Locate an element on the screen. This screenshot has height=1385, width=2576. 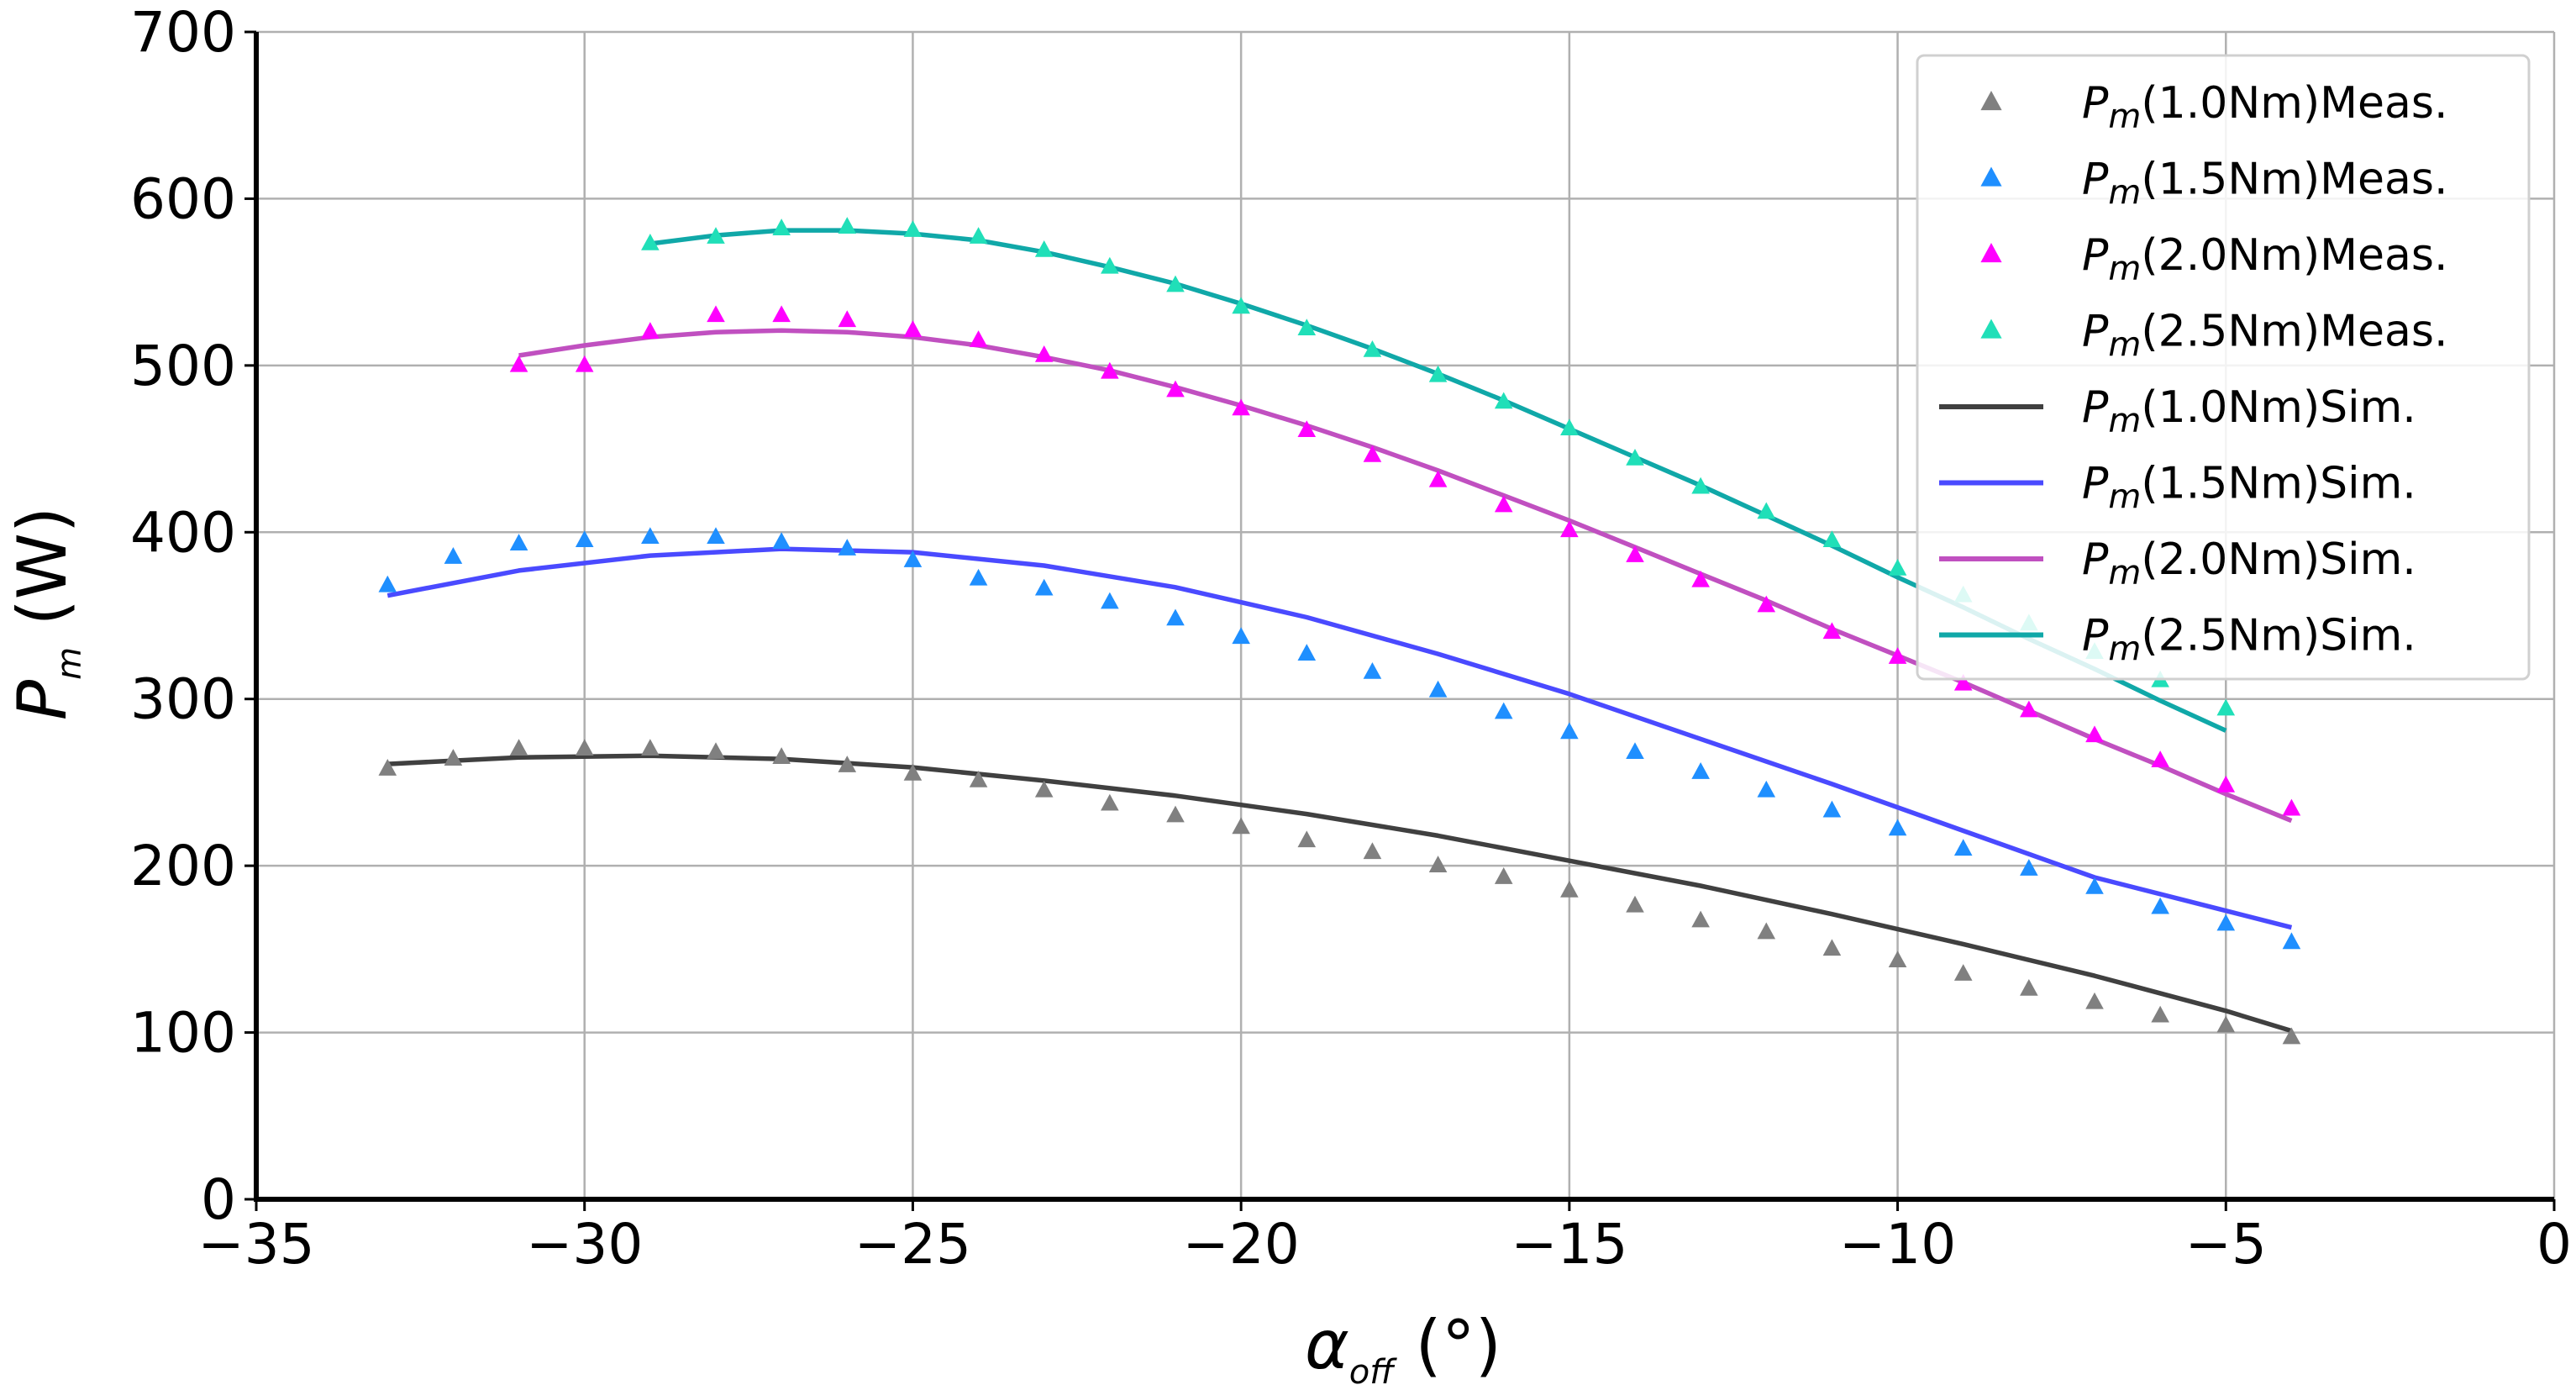
x-tick-label: 0 is located at coordinates (2554, 1244).